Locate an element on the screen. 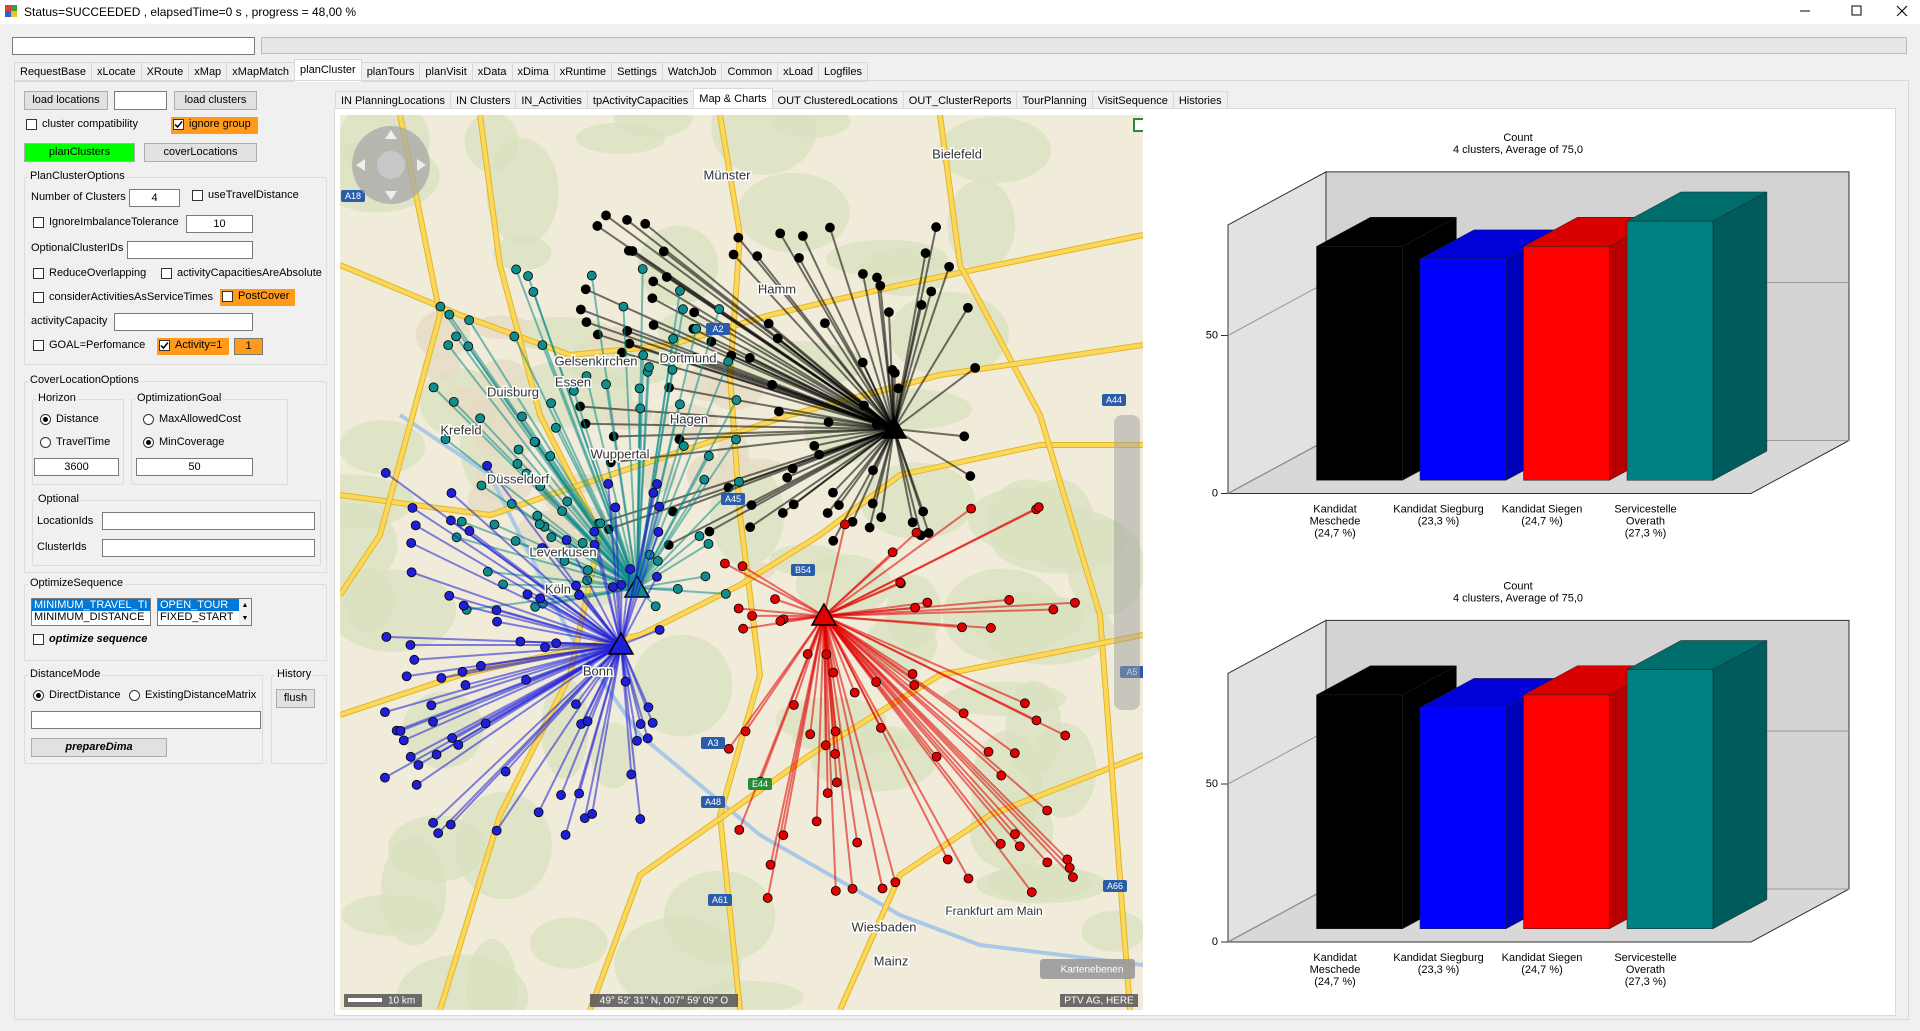  checkbox: ignore group is located at coordinates (214, 125).